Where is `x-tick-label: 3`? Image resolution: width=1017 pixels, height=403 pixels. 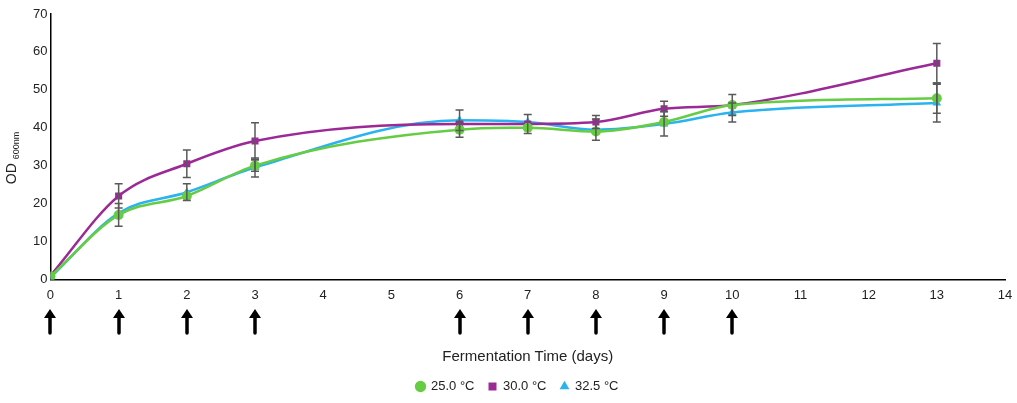 x-tick-label: 3 is located at coordinates (255, 294).